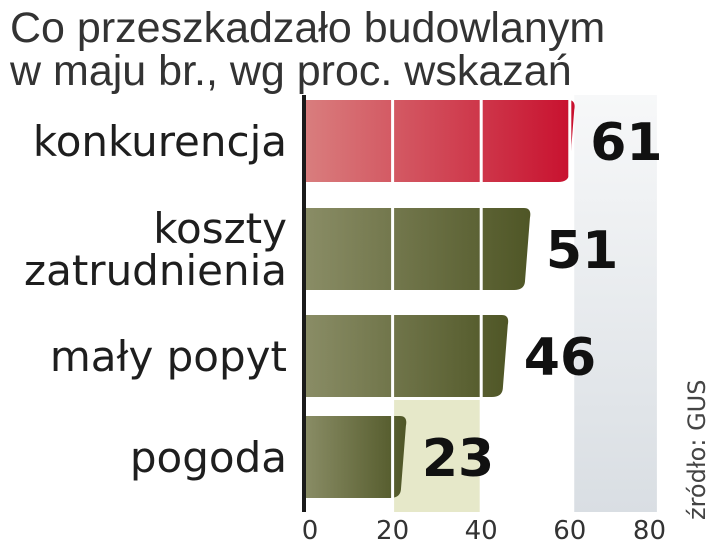 The width and height of the screenshot is (720, 552). Describe the element at coordinates (582, 251) in the screenshot. I see `value-label-1: 51` at that location.